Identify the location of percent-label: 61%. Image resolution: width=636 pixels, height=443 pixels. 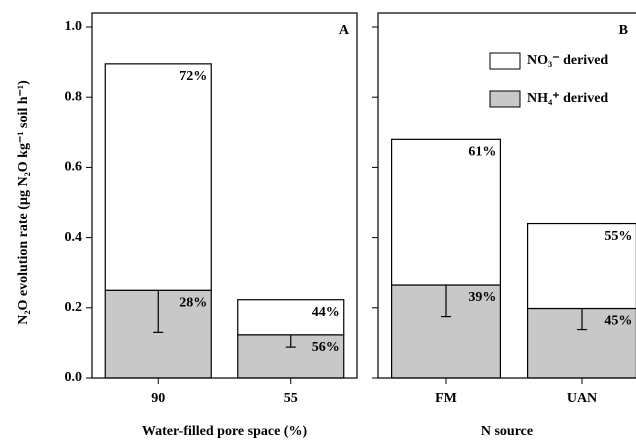
(482, 152).